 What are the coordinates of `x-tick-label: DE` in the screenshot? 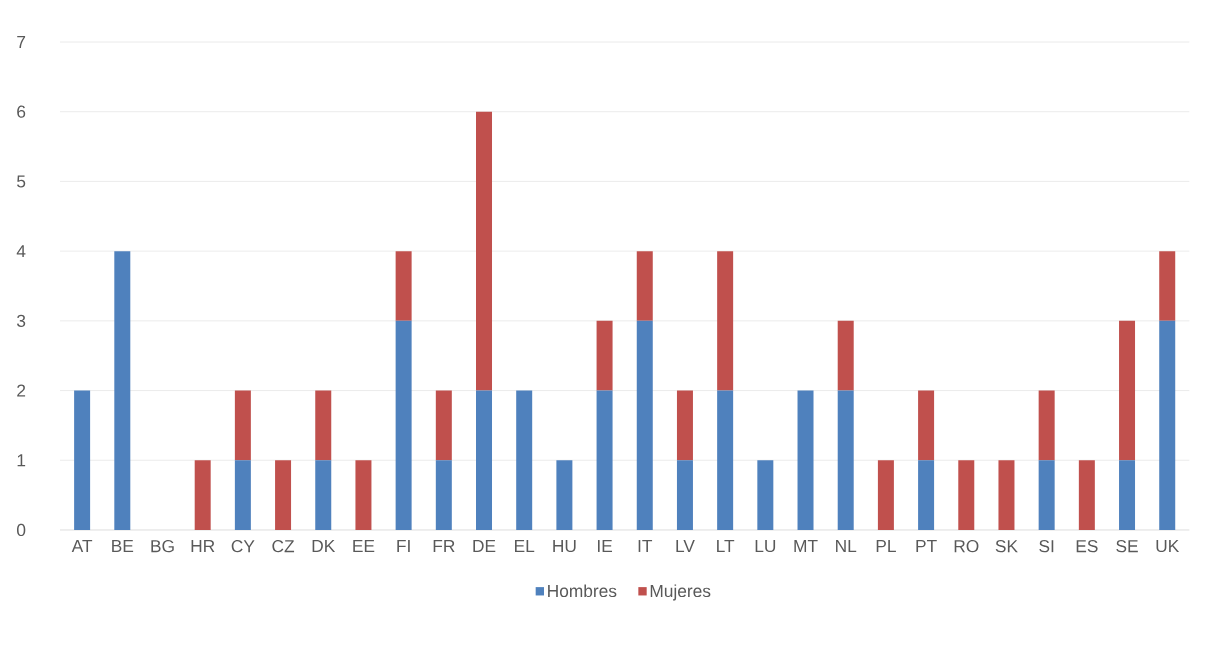 It's located at (484, 546).